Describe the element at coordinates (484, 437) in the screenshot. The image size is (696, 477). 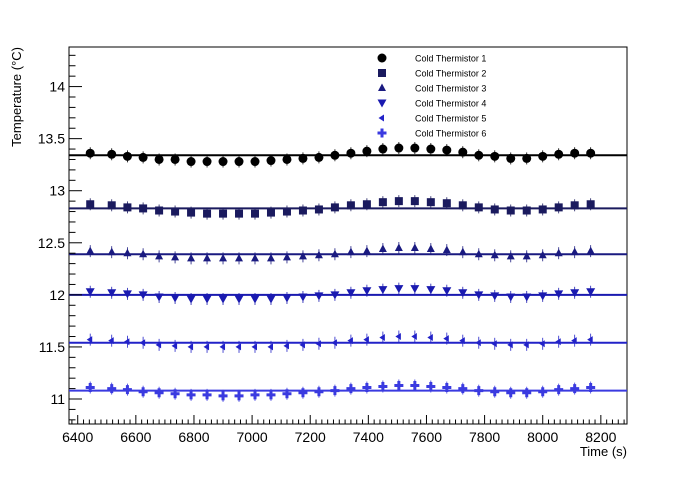
I see `x-tick-label: 7800` at that location.